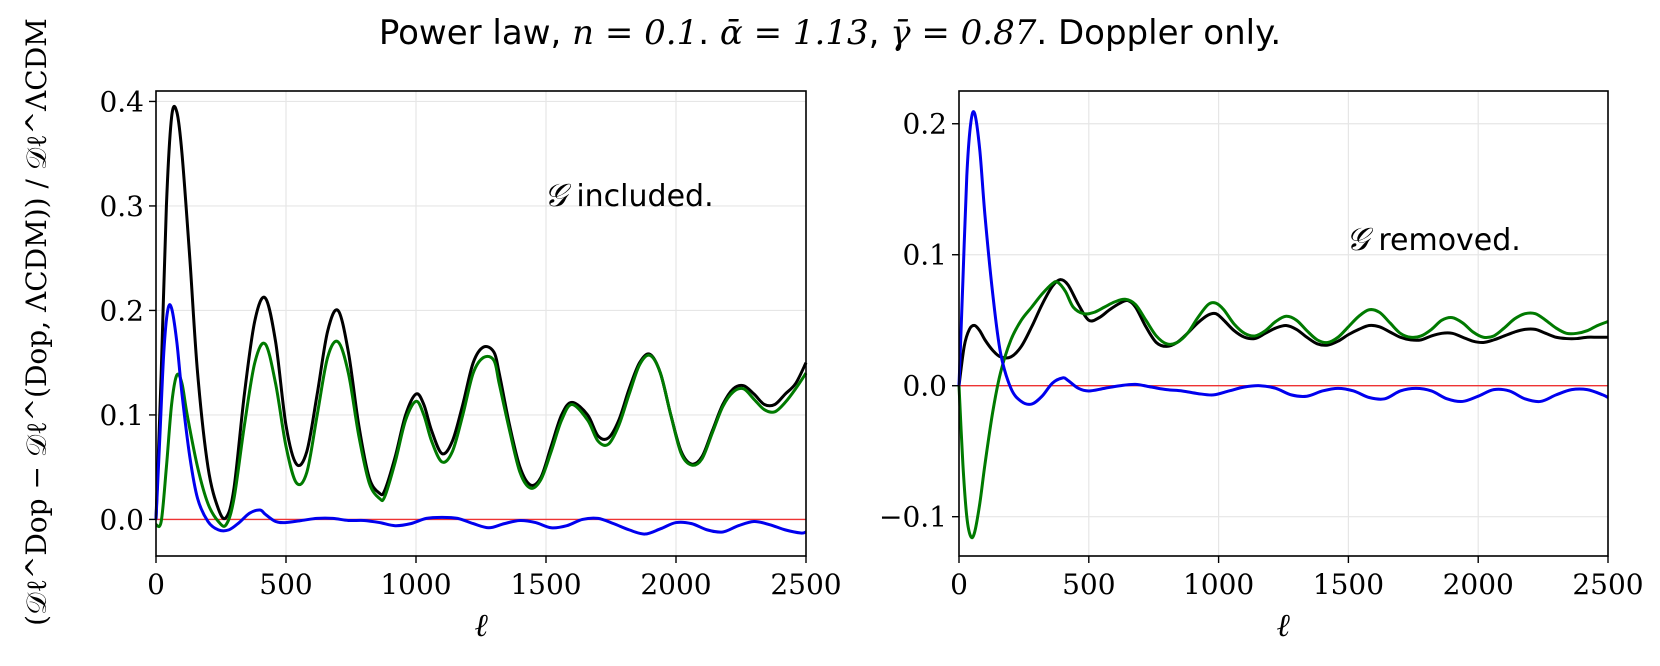 The width and height of the screenshot is (1660, 666). I want to click on right-ytick-label-1: 0.0, so click(924, 386).